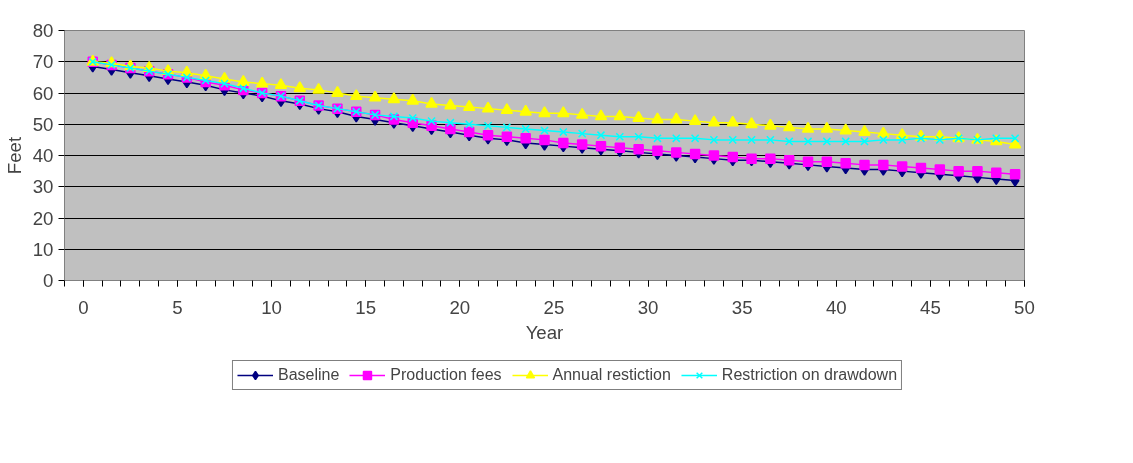  I want to click on x-axis-title: Year, so click(544, 332).